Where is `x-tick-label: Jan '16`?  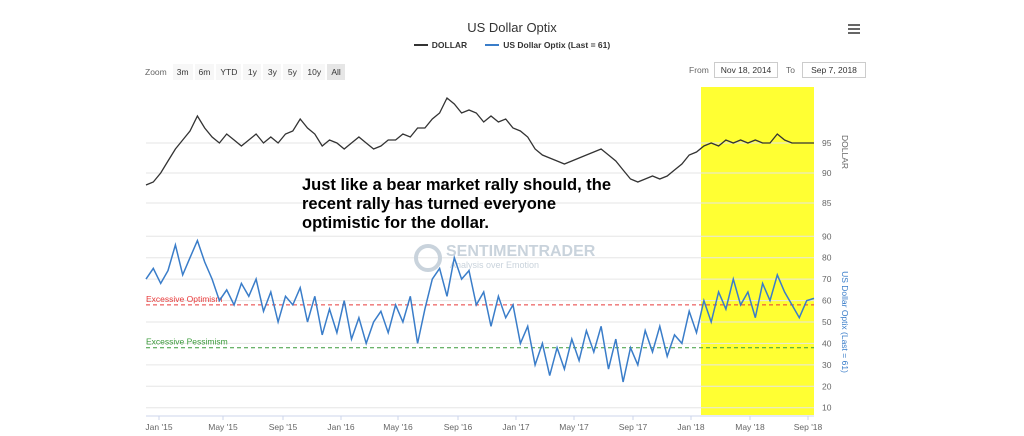
x-tick-label: Jan '16 is located at coordinates (340, 427).